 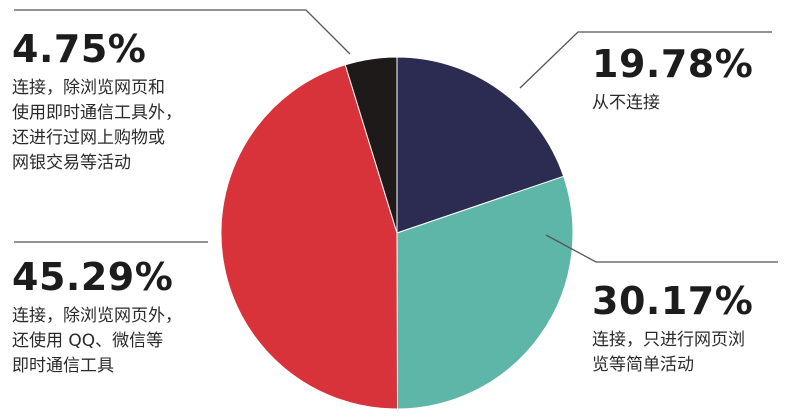 I want to click on slice-description-45-29: 连接，除浏览网页外， 还使用 QQ、微信等 即时通信工具, so click(x=97, y=341).